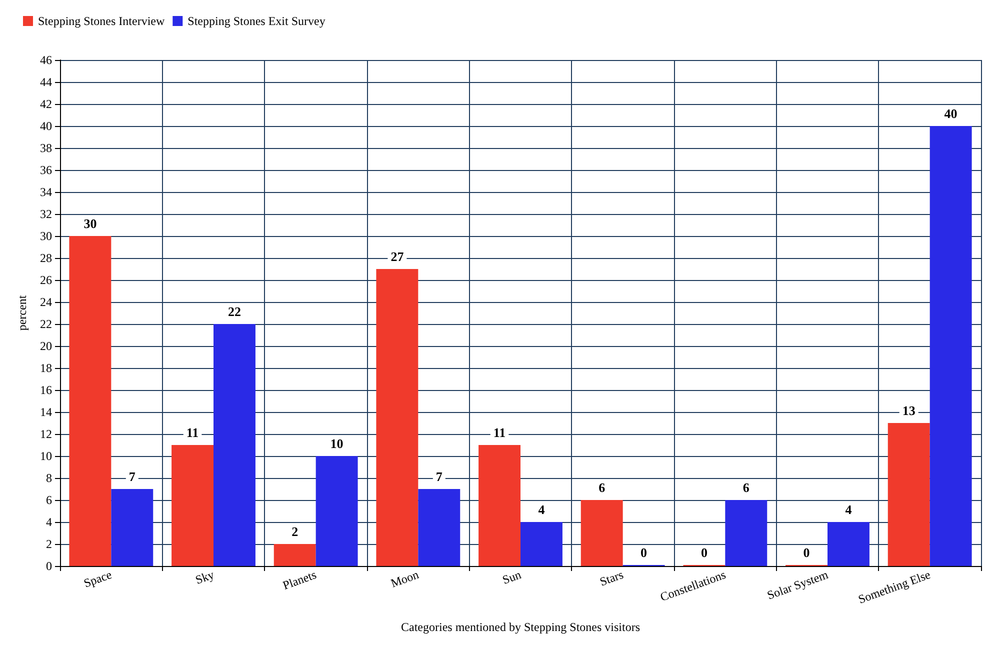  I want to click on data-label: 13, so click(909, 410).